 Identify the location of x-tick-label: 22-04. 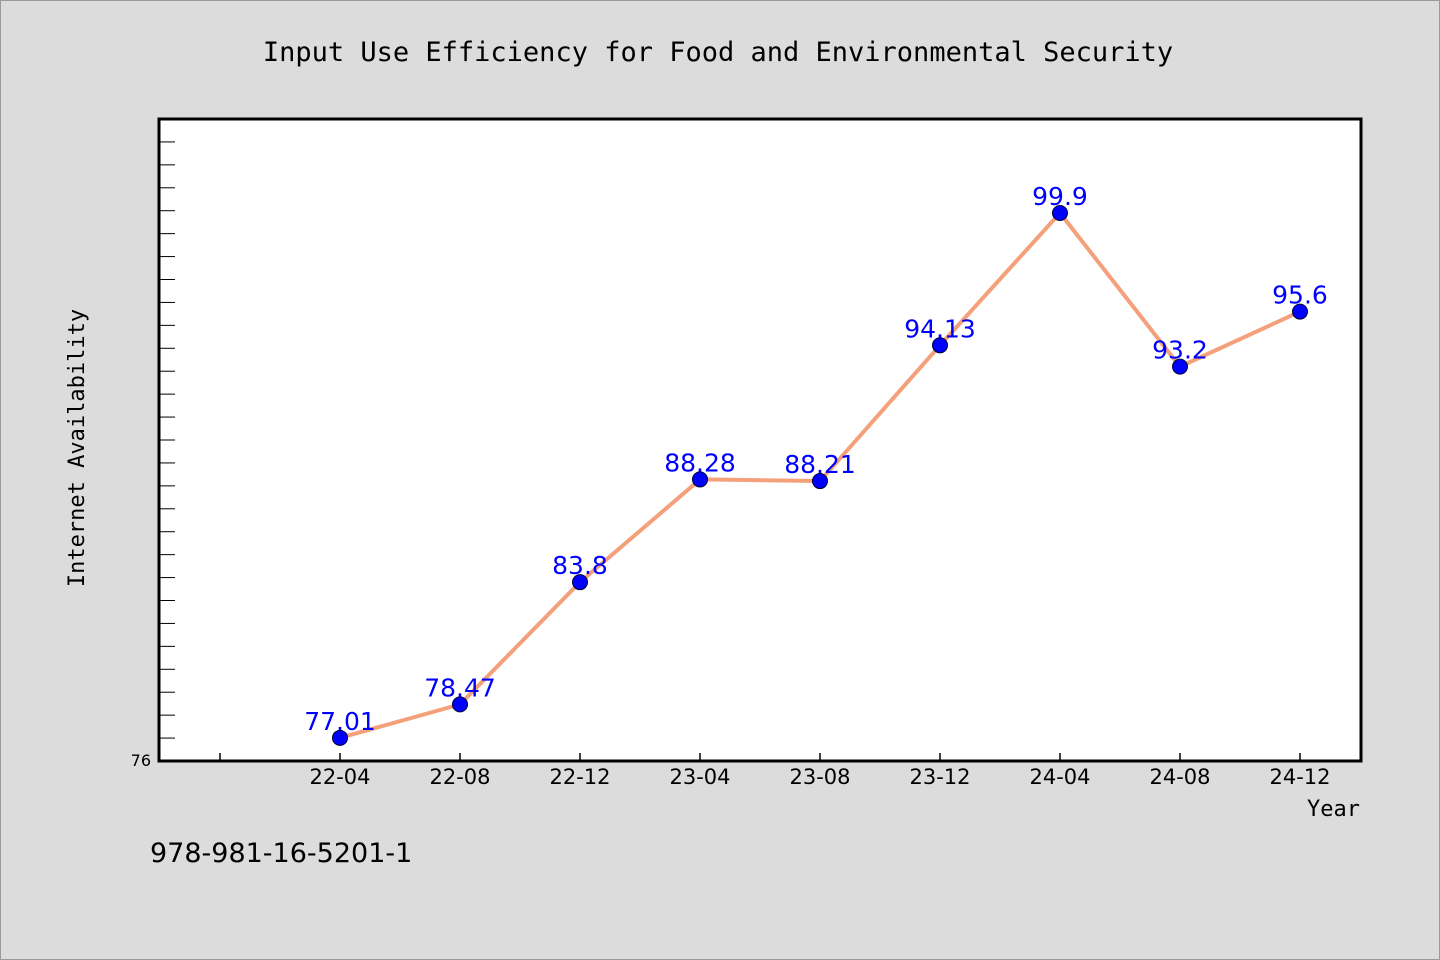
(339, 777).